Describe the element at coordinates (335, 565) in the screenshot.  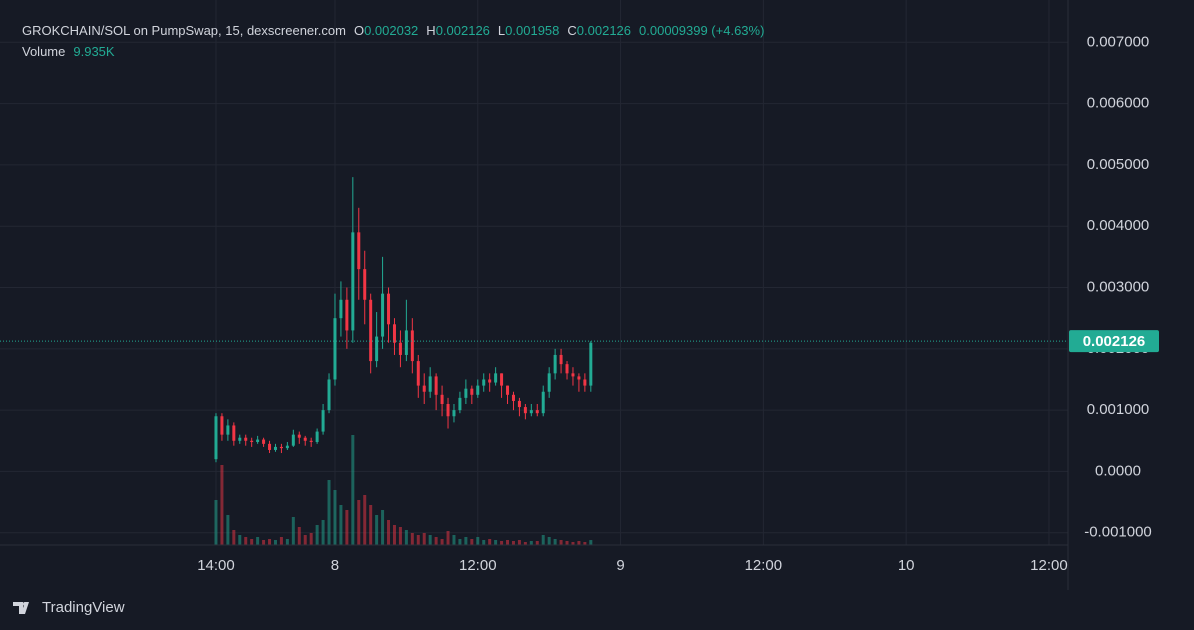
I see `x-tick-label: 8` at that location.